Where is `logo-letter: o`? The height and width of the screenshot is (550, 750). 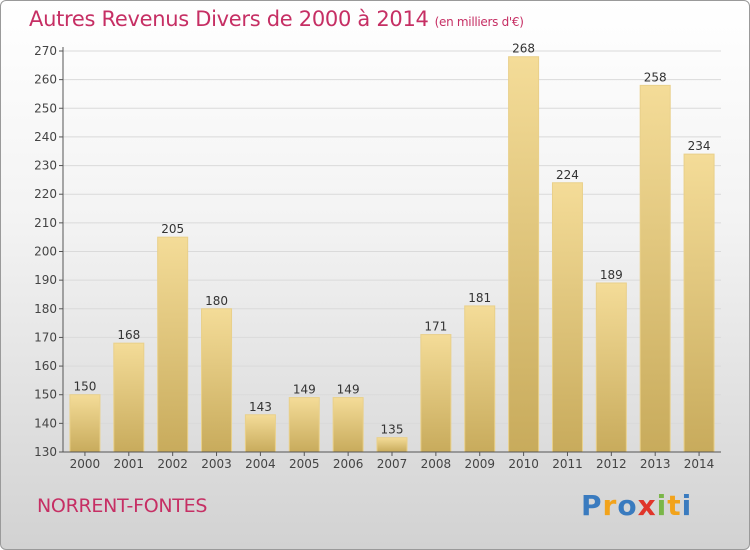
logo-letter: o is located at coordinates (627, 505).